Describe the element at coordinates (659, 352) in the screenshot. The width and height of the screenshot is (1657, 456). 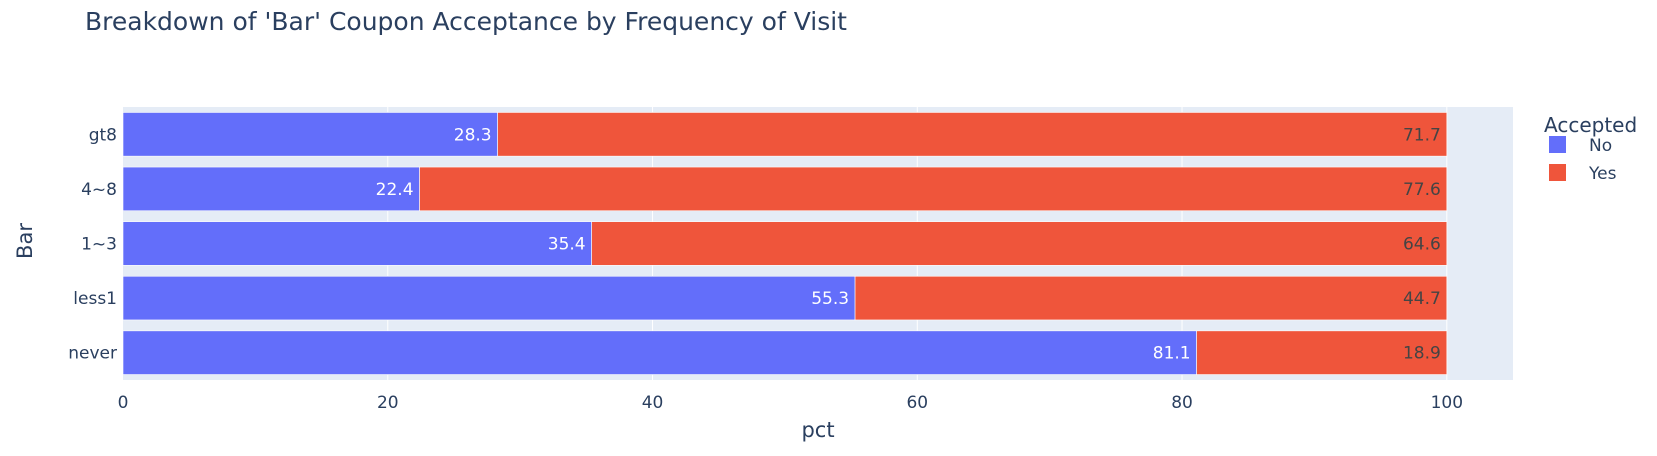
I see `bar-no-never` at that location.